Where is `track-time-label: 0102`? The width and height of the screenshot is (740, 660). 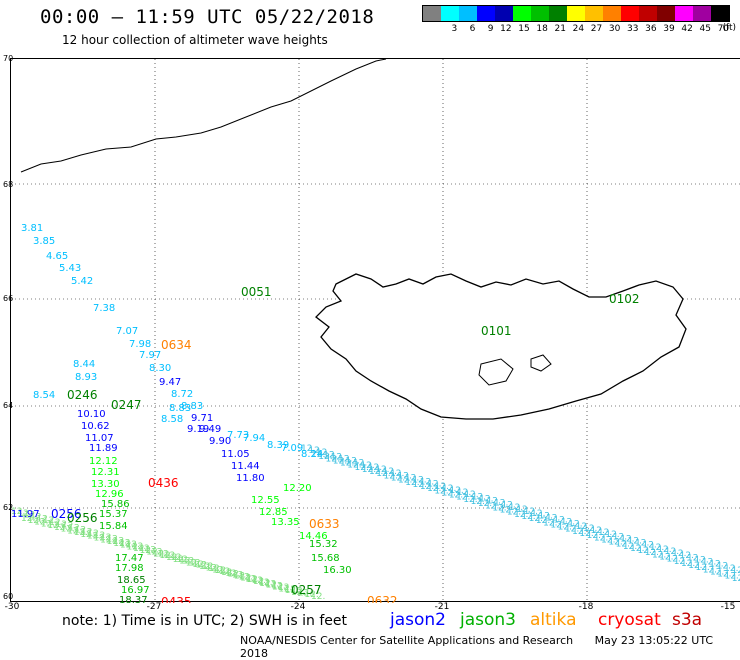 track-time-label: 0102 is located at coordinates (624, 299).